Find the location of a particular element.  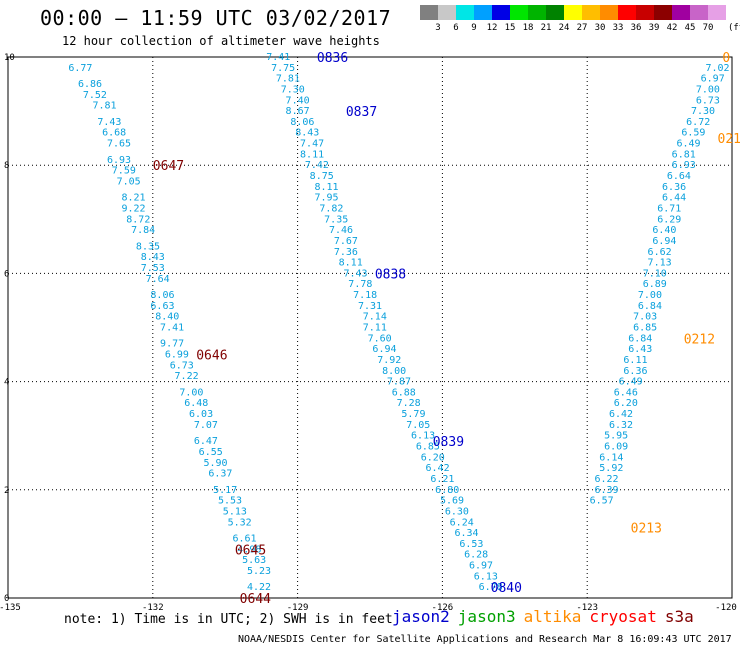

pass-time-label: 0645 is located at coordinates (250, 550).